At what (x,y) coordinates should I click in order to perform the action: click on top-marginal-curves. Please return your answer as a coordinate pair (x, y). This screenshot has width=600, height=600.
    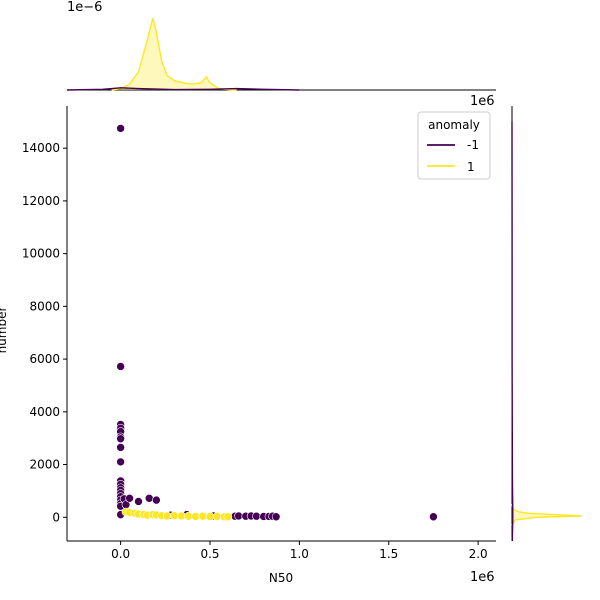
    Looking at the image, I should click on (183, 54).